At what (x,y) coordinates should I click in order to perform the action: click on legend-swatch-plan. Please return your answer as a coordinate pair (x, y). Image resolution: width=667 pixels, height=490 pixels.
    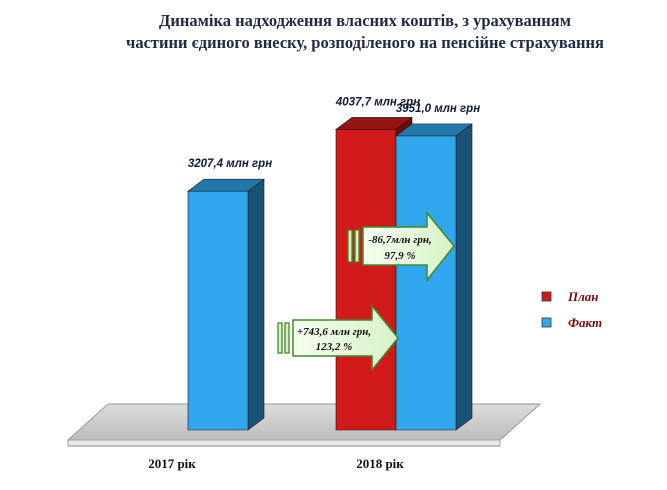
    Looking at the image, I should click on (546, 296).